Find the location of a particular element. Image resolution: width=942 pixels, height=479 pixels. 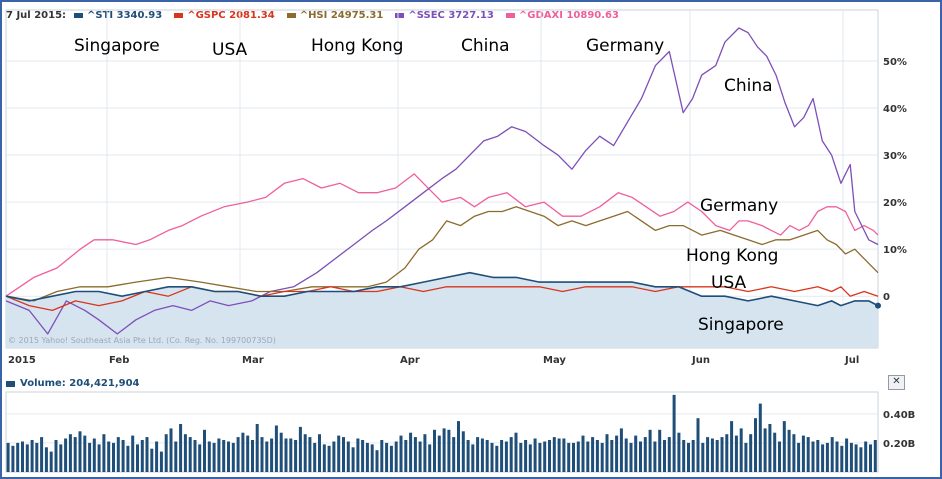

y-tick-label: 20% is located at coordinates (895, 203).